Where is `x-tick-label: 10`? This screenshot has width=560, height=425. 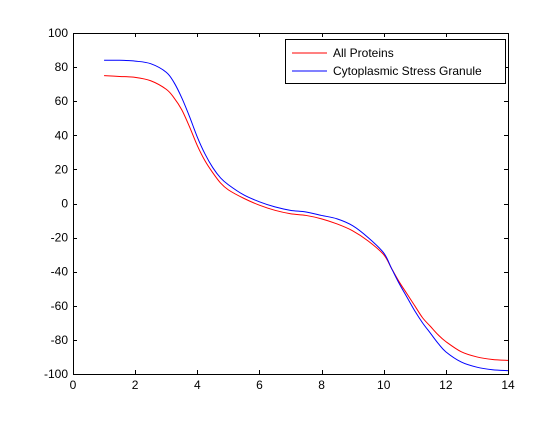 x-tick-label: 10 is located at coordinates (384, 385).